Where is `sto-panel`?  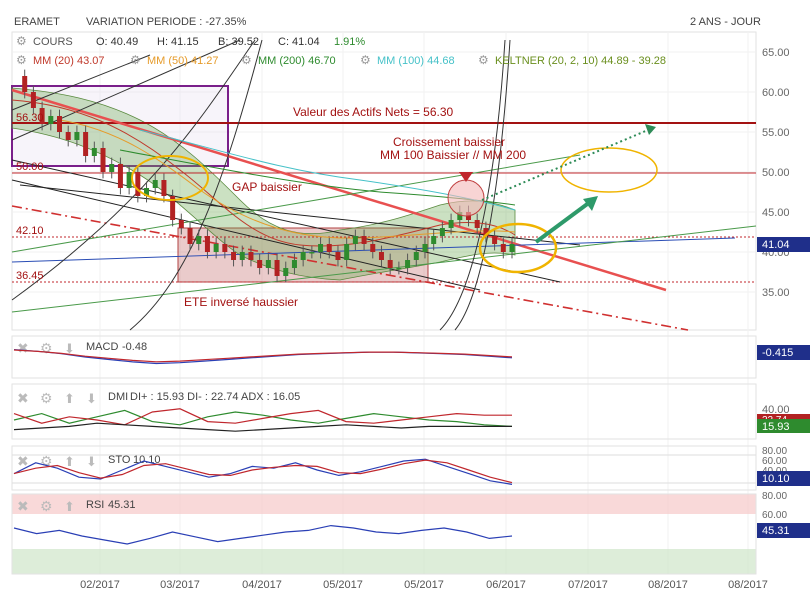 sto-panel is located at coordinates (384, 468).